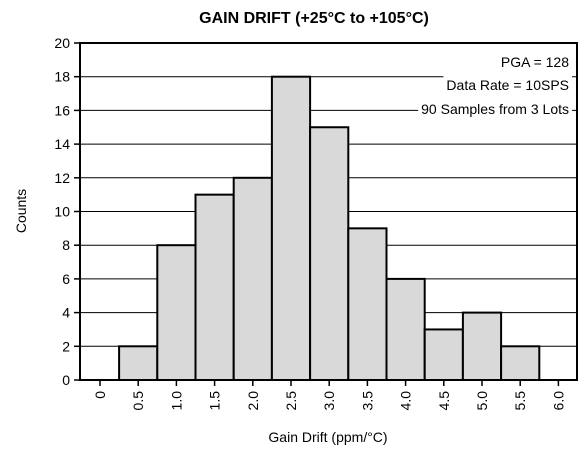  Describe the element at coordinates (482, 401) in the screenshot. I see `x-tick-label-5.0: 5.0` at that location.